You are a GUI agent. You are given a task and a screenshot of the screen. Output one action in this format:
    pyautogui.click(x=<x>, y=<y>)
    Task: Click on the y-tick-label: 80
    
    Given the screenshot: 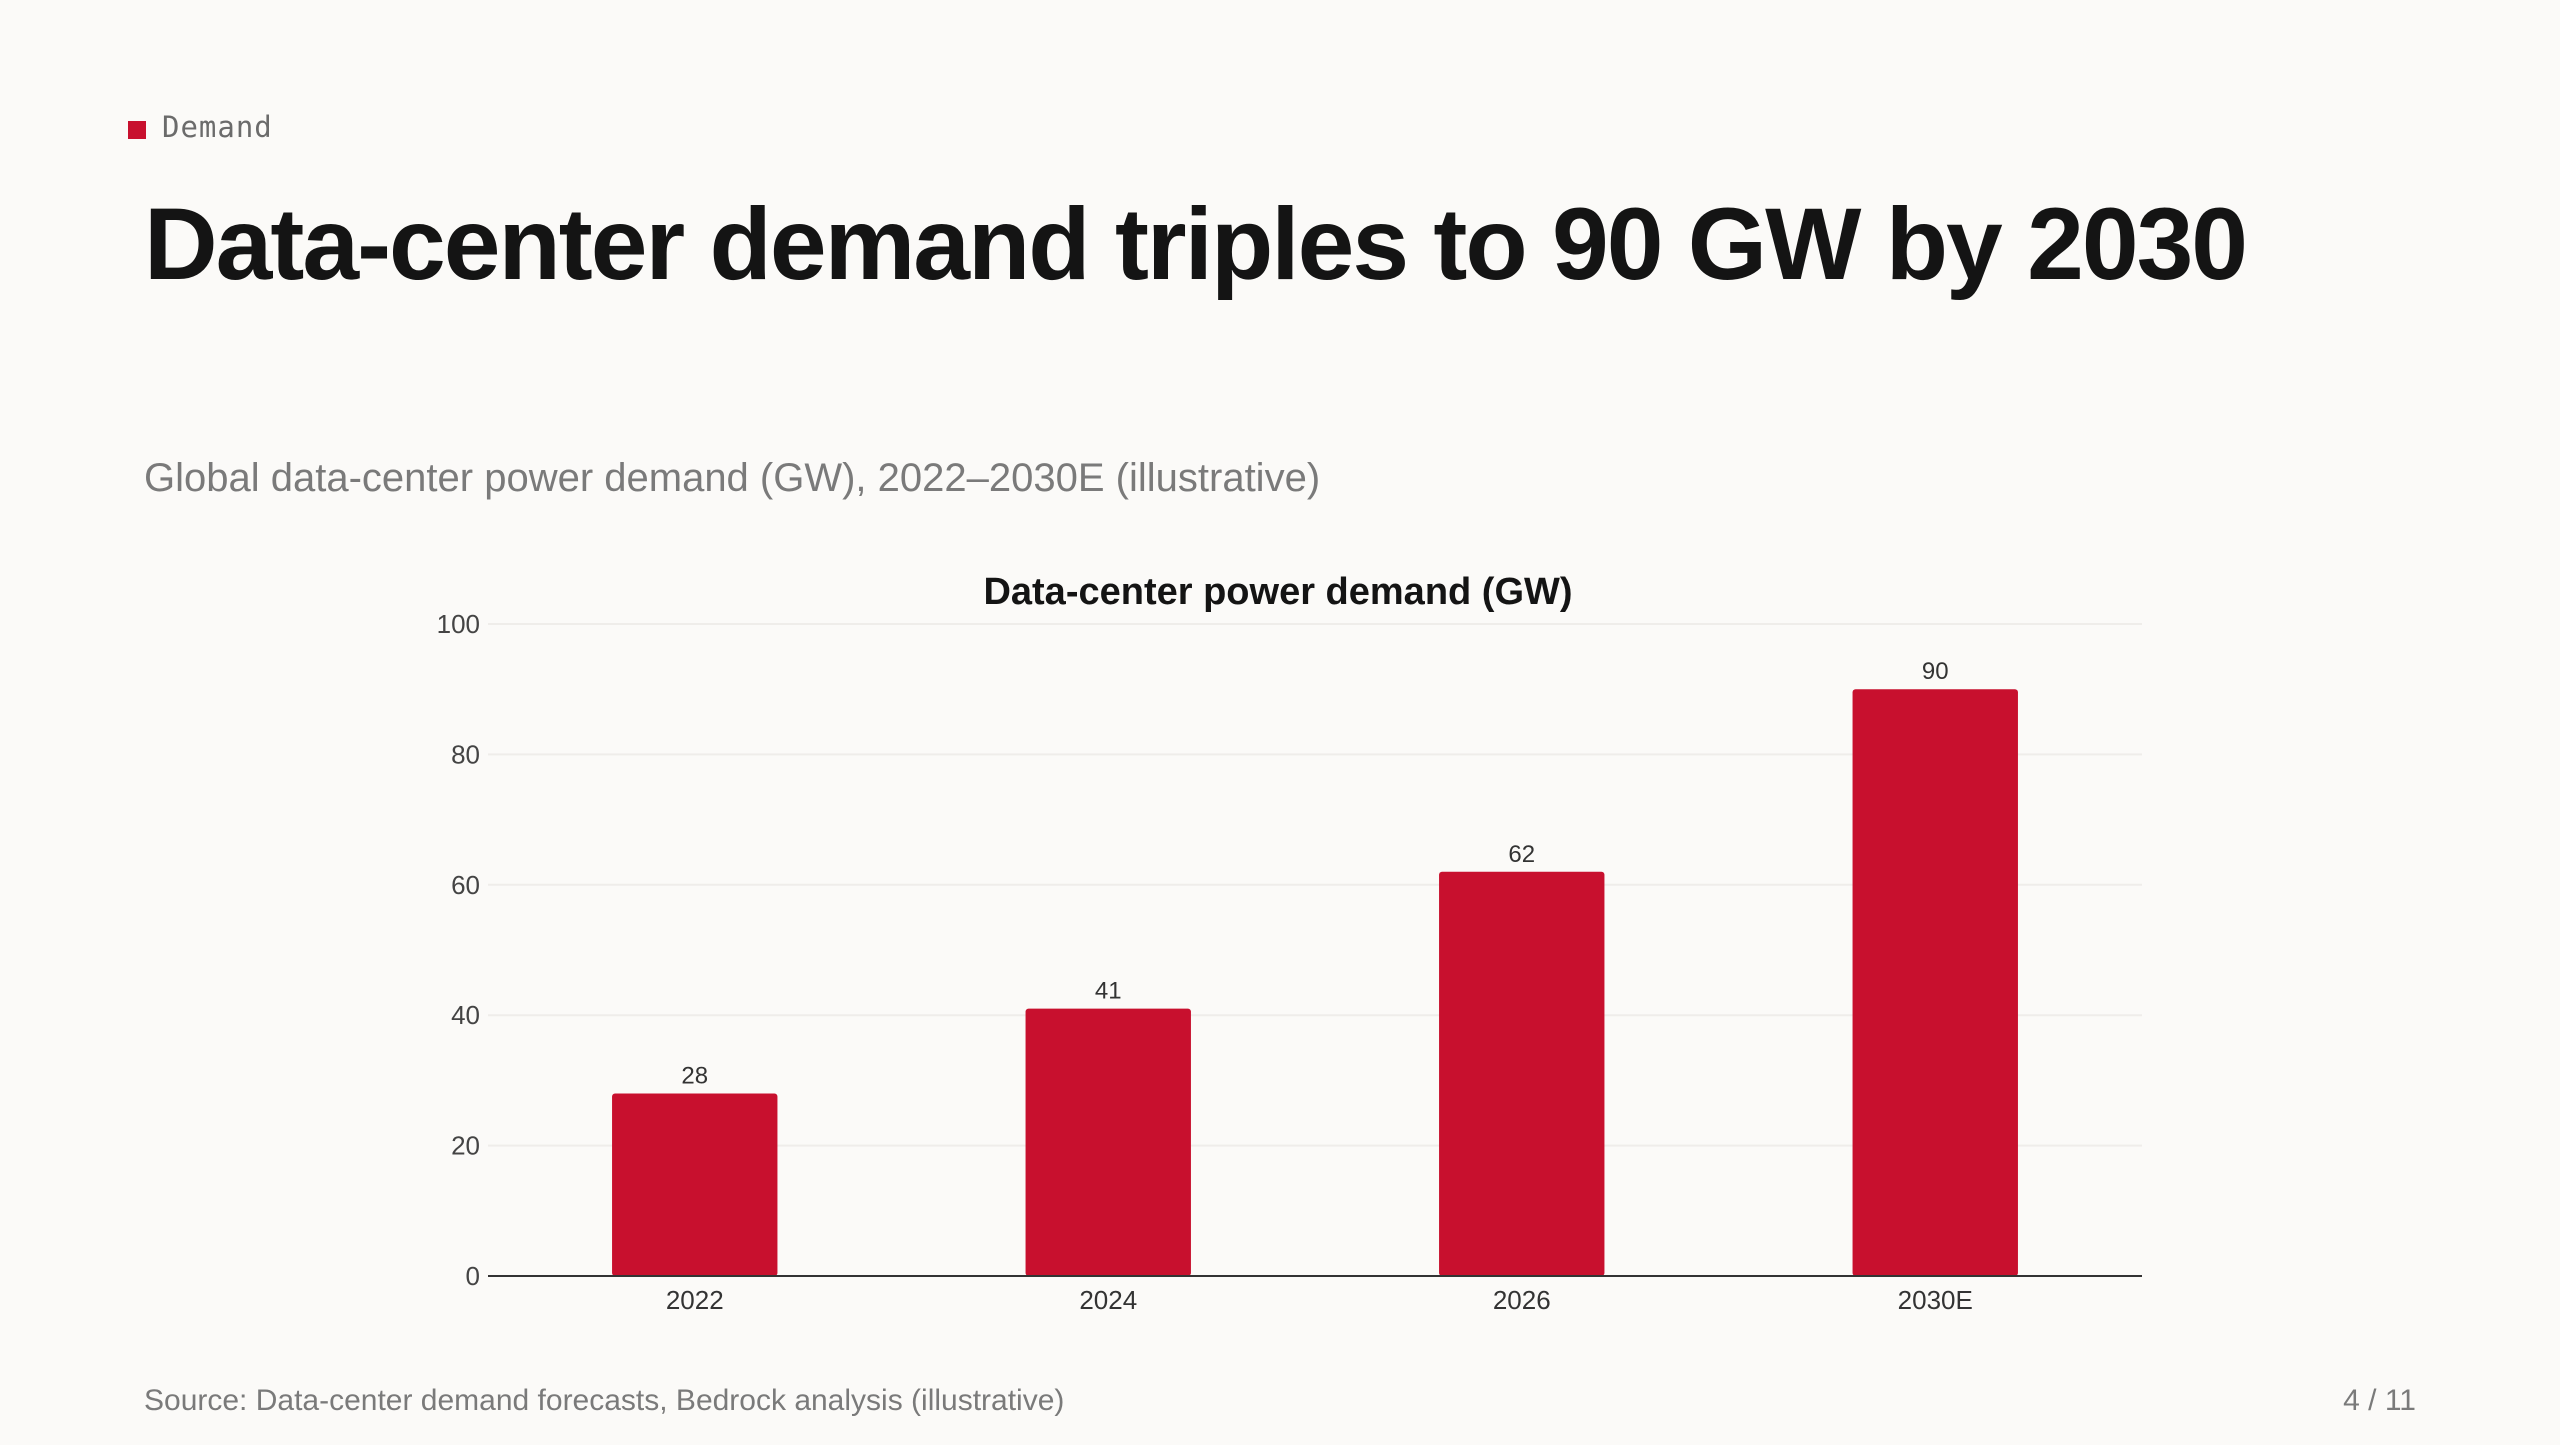 What is the action you would take?
    pyautogui.click(x=465, y=754)
    